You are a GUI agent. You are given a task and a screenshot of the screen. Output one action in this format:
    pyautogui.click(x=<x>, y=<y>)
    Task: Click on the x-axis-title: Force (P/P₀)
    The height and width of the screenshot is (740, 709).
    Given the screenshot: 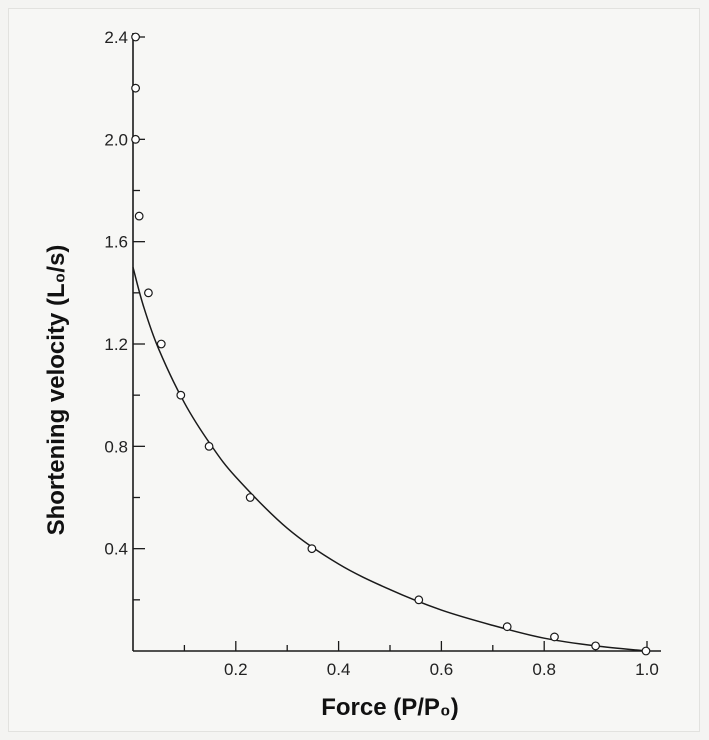 What is the action you would take?
    pyautogui.click(x=390, y=707)
    